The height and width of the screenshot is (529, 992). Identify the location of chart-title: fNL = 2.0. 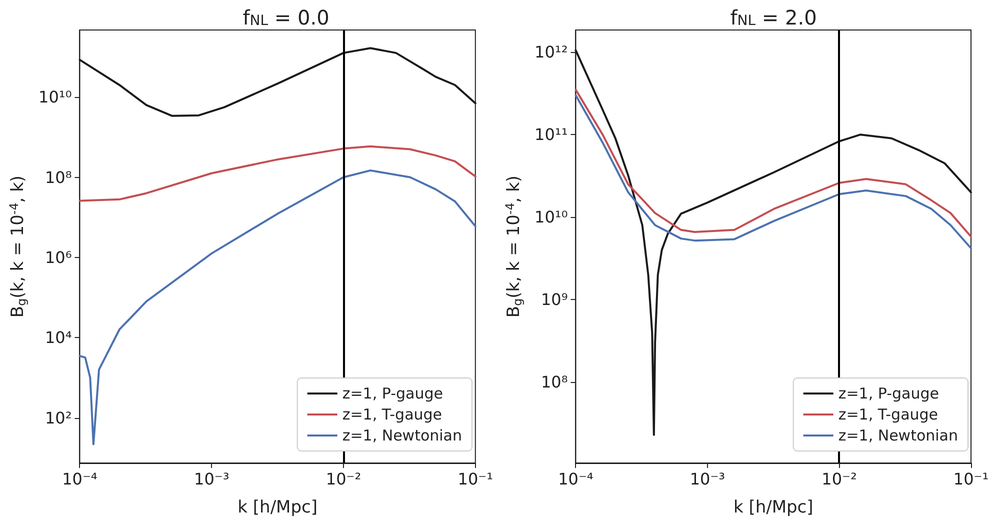
(773, 18).